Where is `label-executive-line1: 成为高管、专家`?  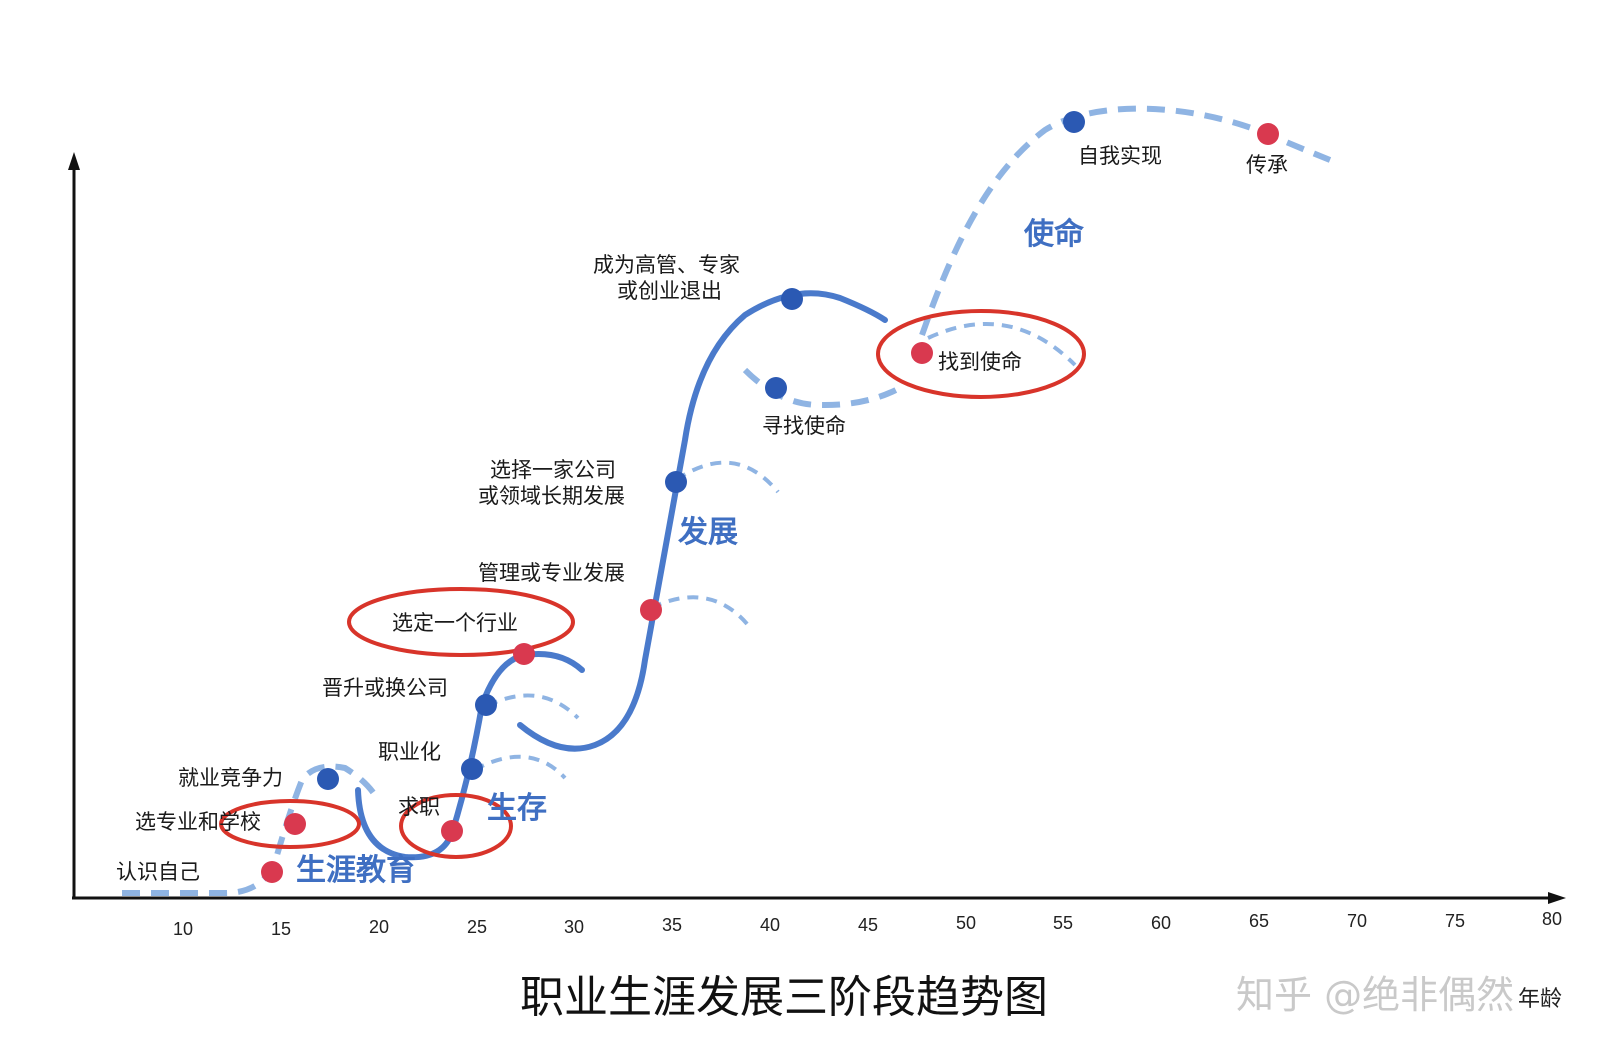 label-executive-line1: 成为高管、专家 is located at coordinates (666, 265).